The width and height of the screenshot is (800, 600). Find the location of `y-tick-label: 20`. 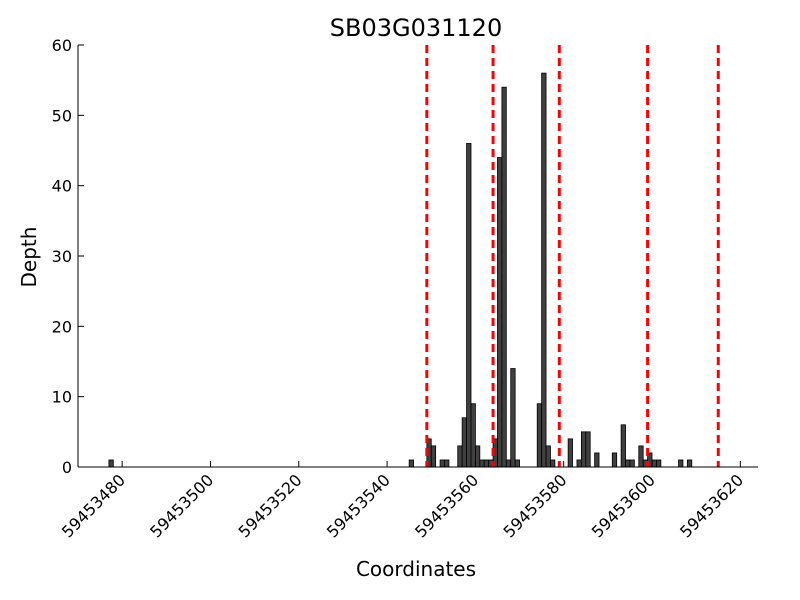

y-tick-label: 20 is located at coordinates (62, 326).